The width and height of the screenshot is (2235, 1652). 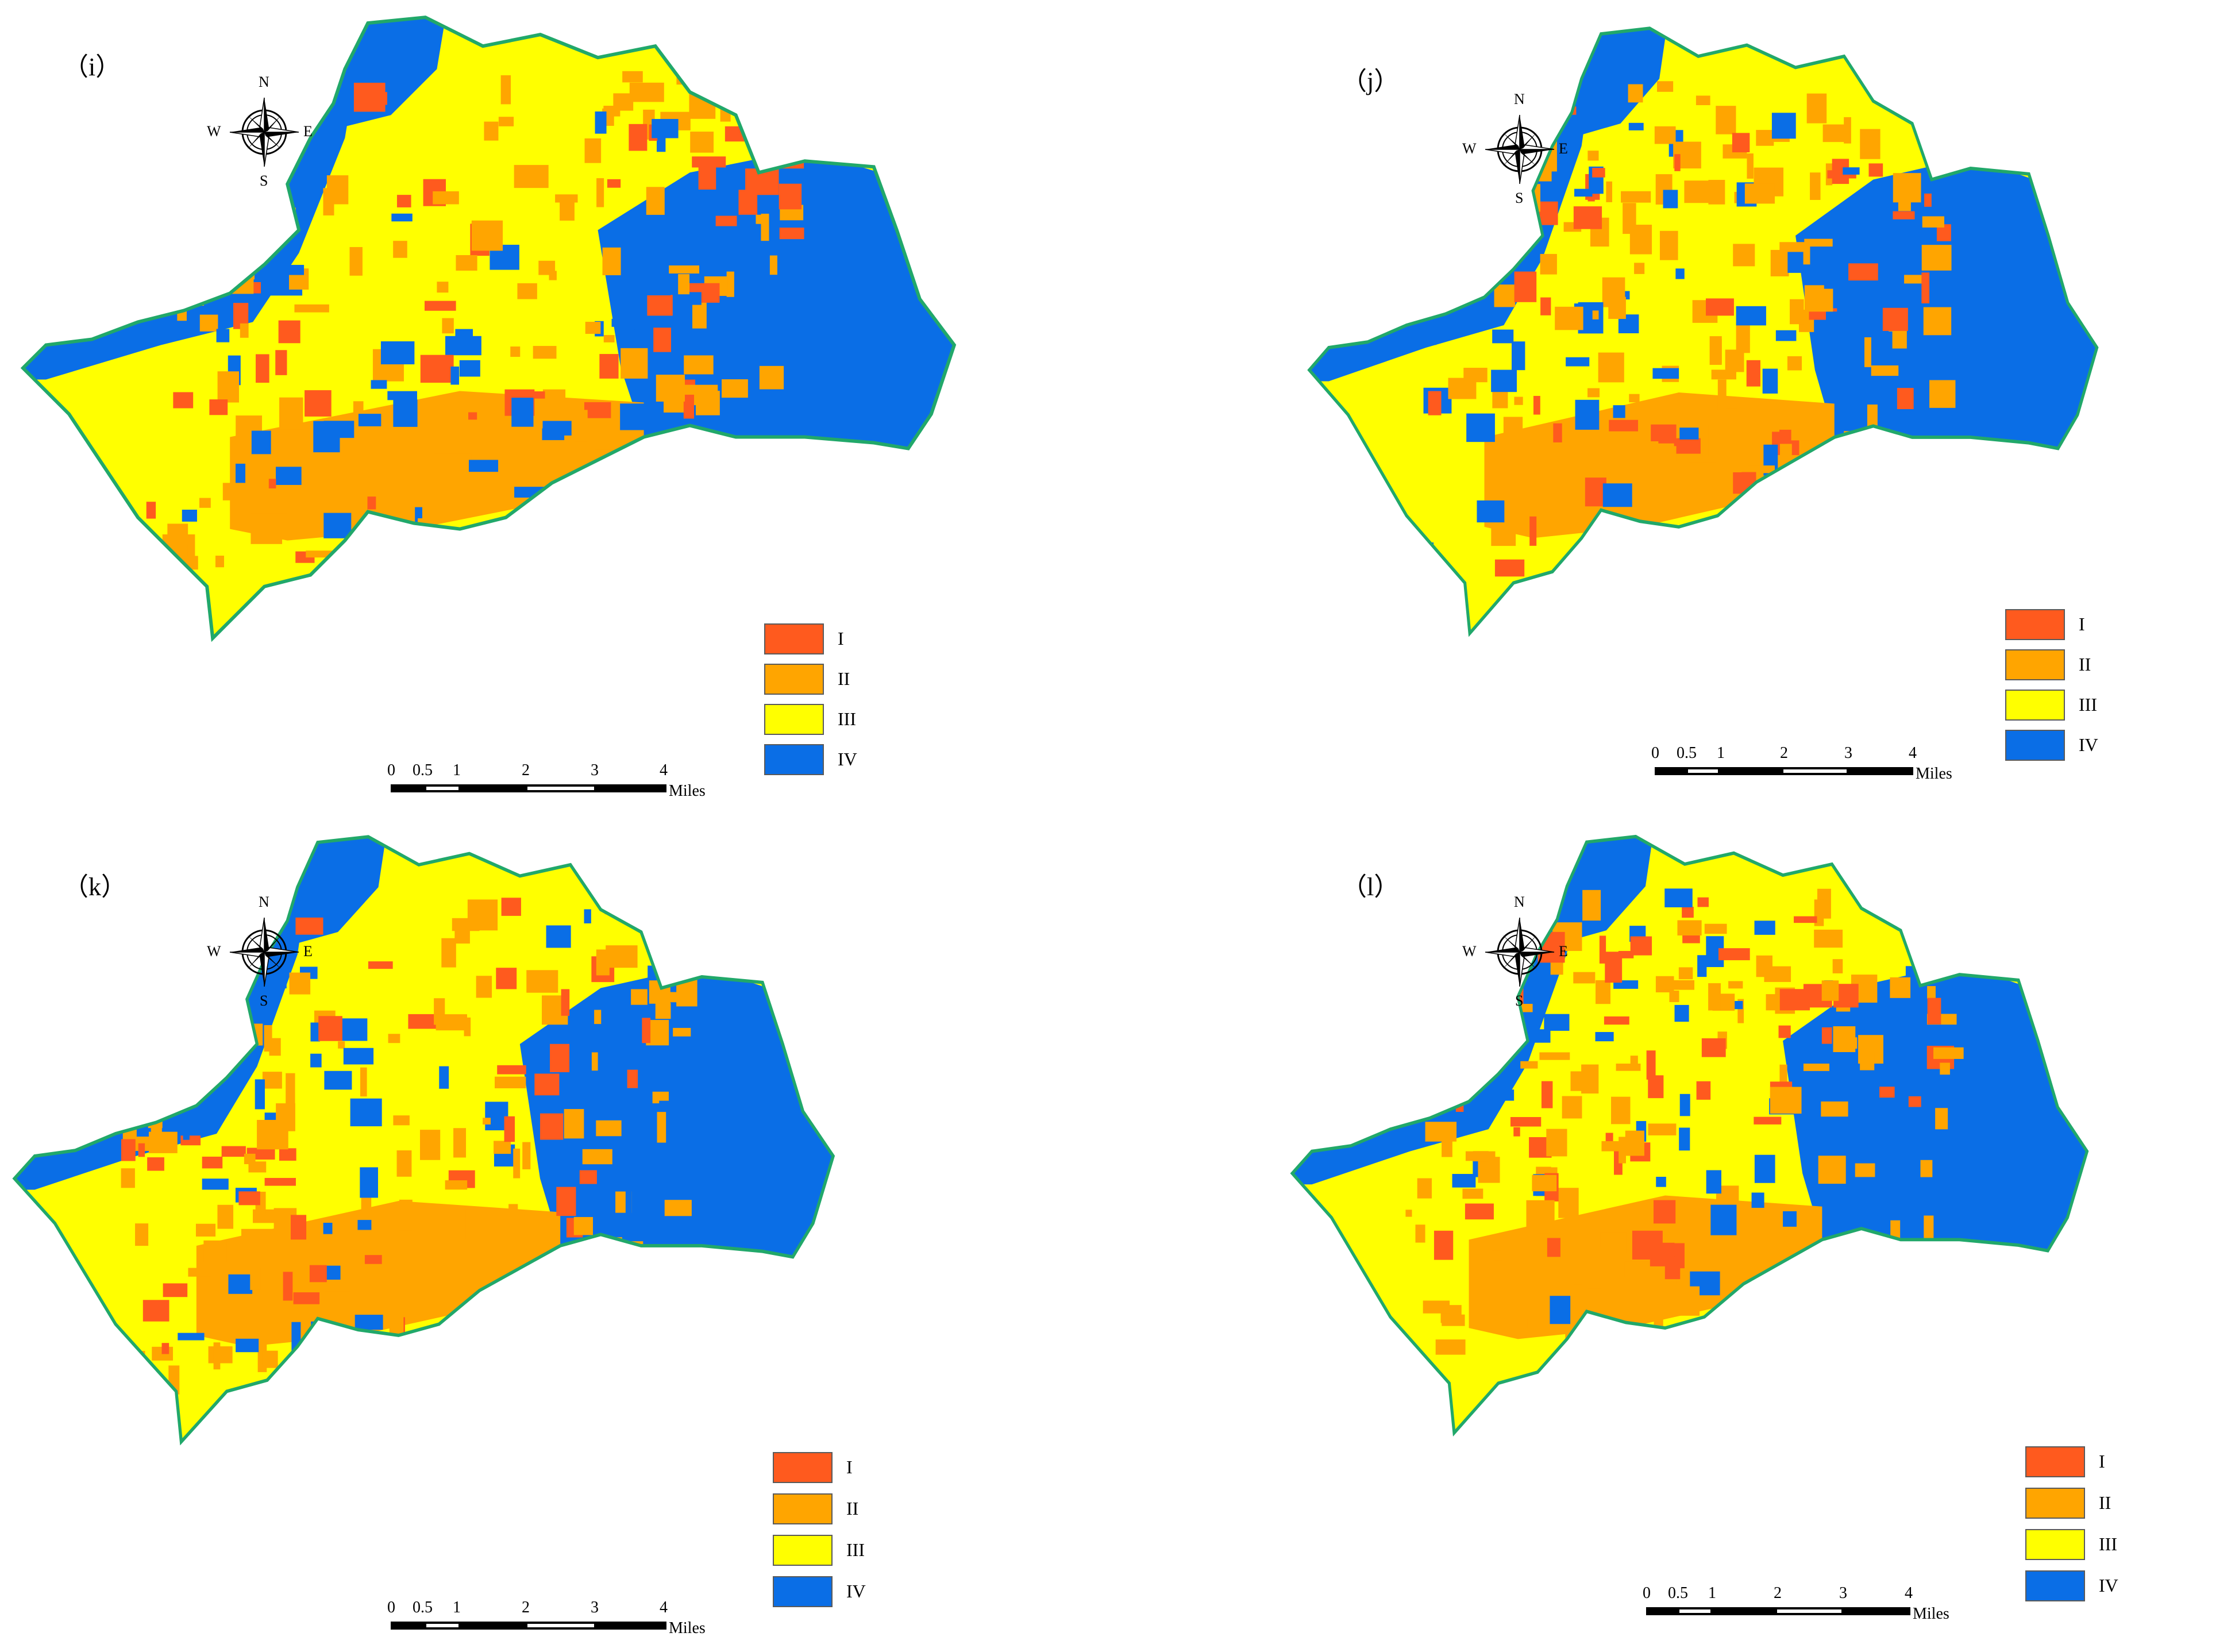 What do you see at coordinates (1371, 81) in the screenshot?
I see `panel-label: （j）` at bounding box center [1371, 81].